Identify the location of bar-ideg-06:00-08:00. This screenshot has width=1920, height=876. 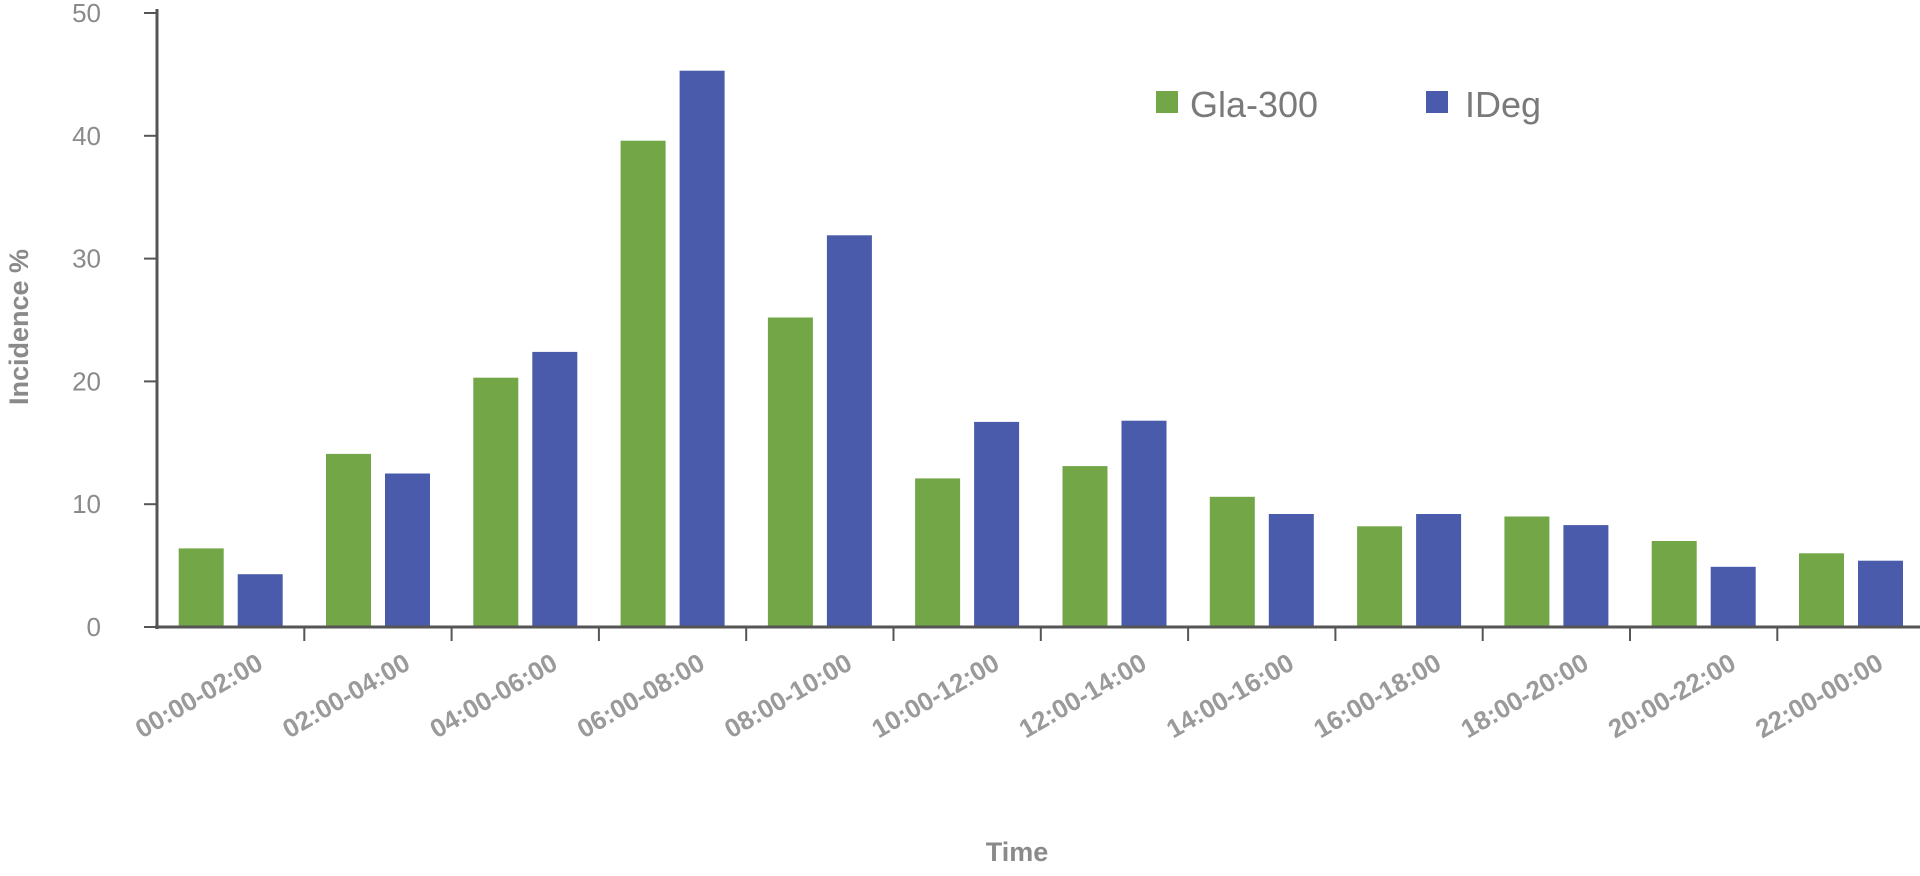
(702, 348).